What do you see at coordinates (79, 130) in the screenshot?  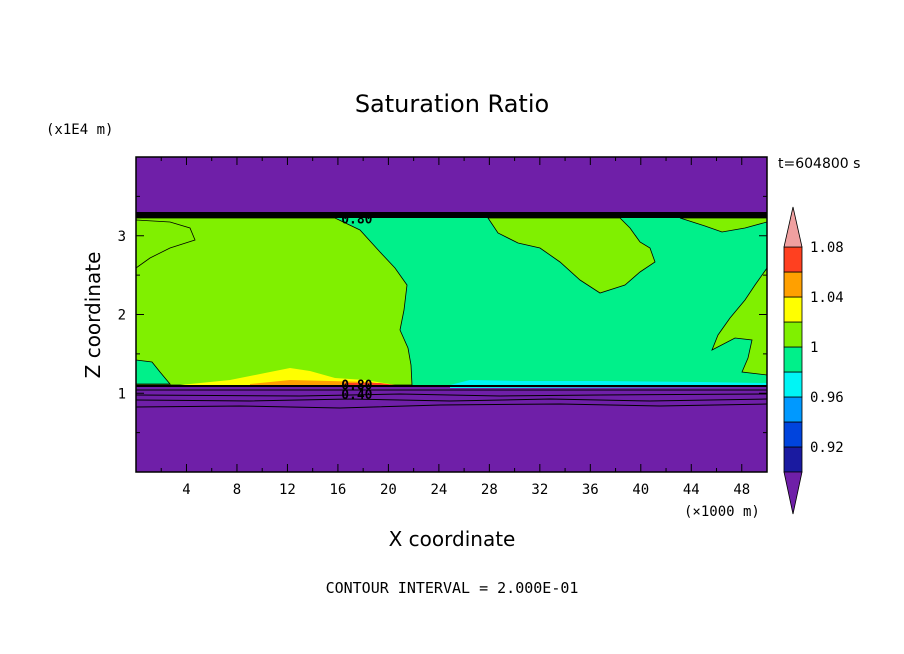 I see `y-unit-label: (x1E4 m)` at bounding box center [79, 130].